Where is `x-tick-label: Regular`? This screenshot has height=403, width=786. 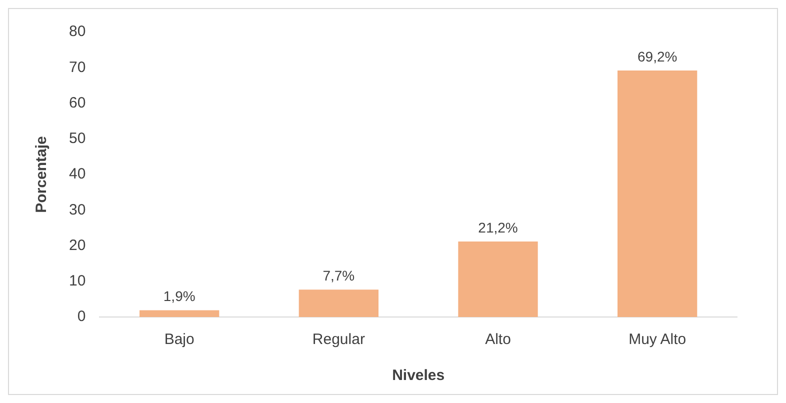
x-tick-label: Regular is located at coordinates (338, 339).